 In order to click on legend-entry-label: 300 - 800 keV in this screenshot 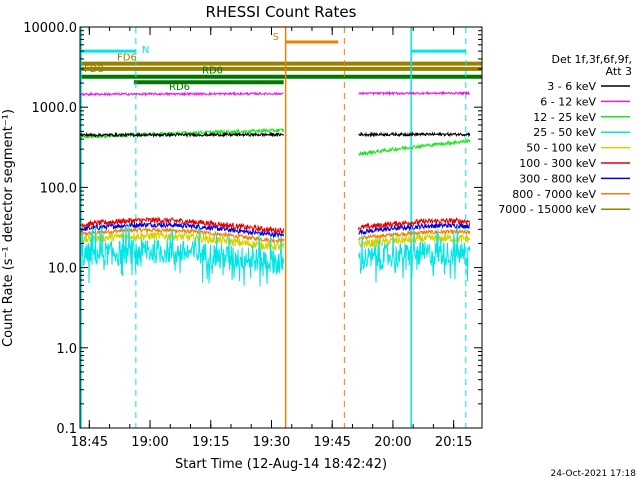, I will do `click(557, 178)`.